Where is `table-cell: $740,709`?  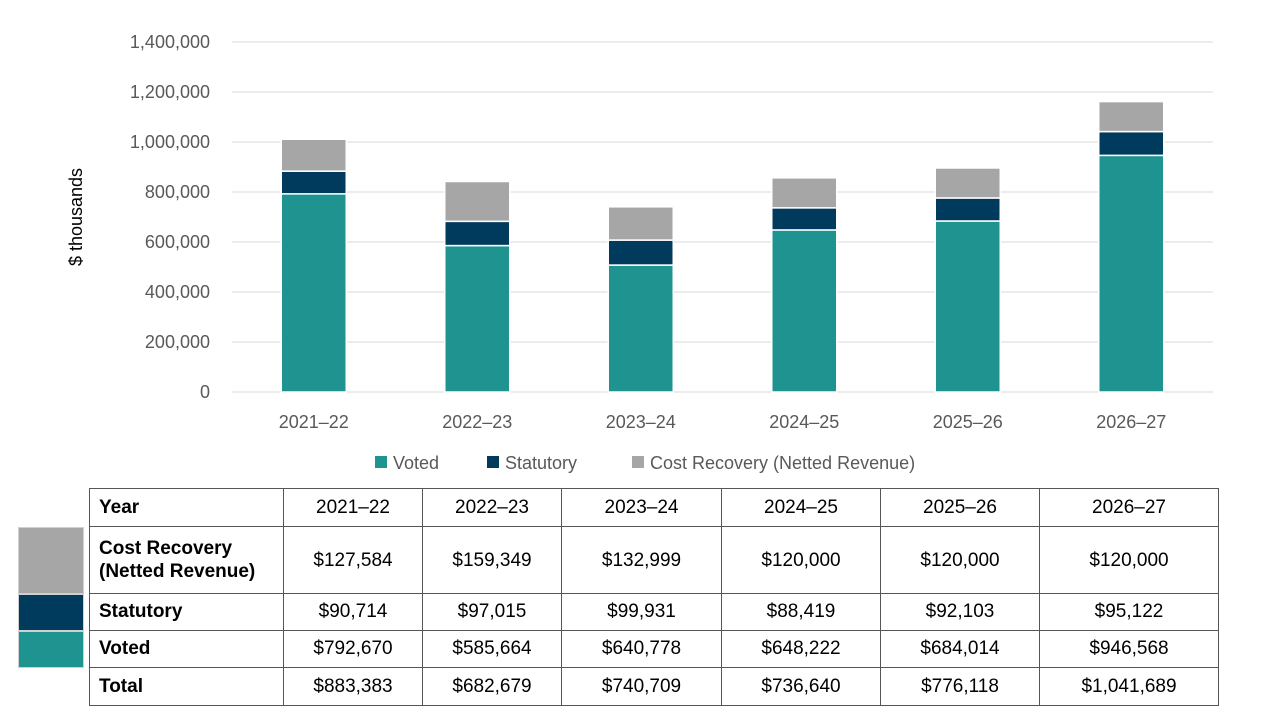 table-cell: $740,709 is located at coordinates (641, 686).